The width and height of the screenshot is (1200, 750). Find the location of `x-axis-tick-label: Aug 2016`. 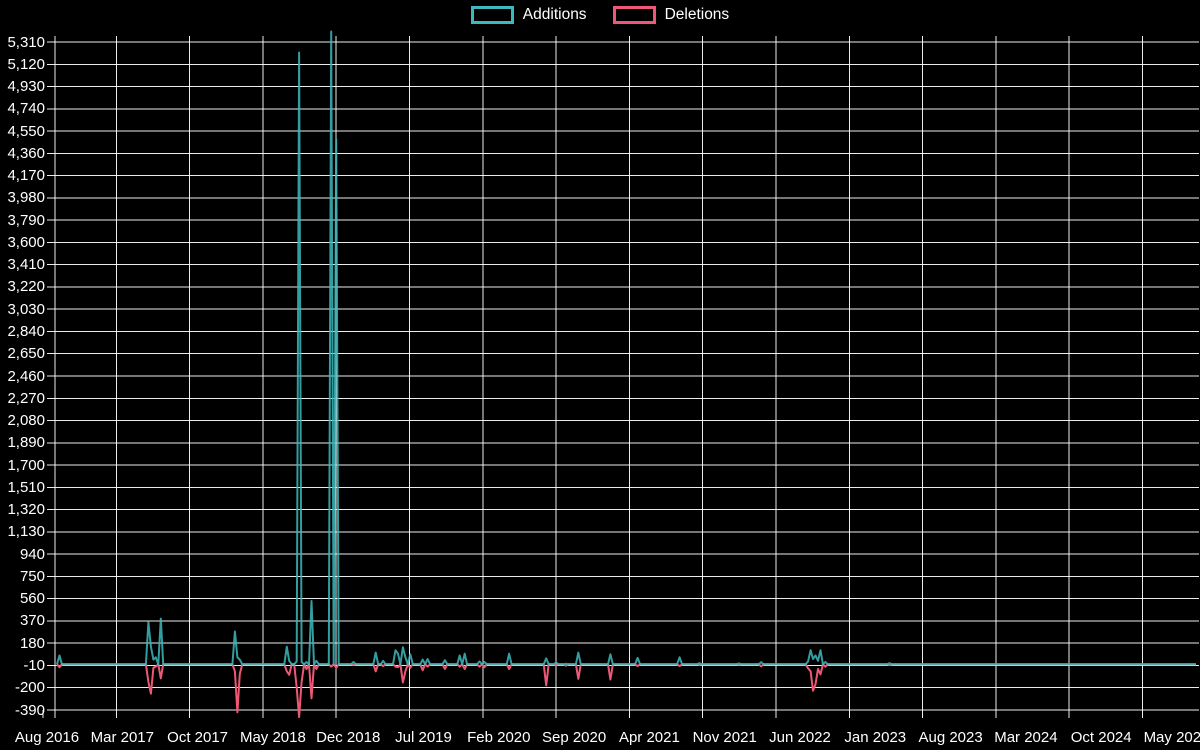

x-axis-tick-label: Aug 2016 is located at coordinates (47, 737).